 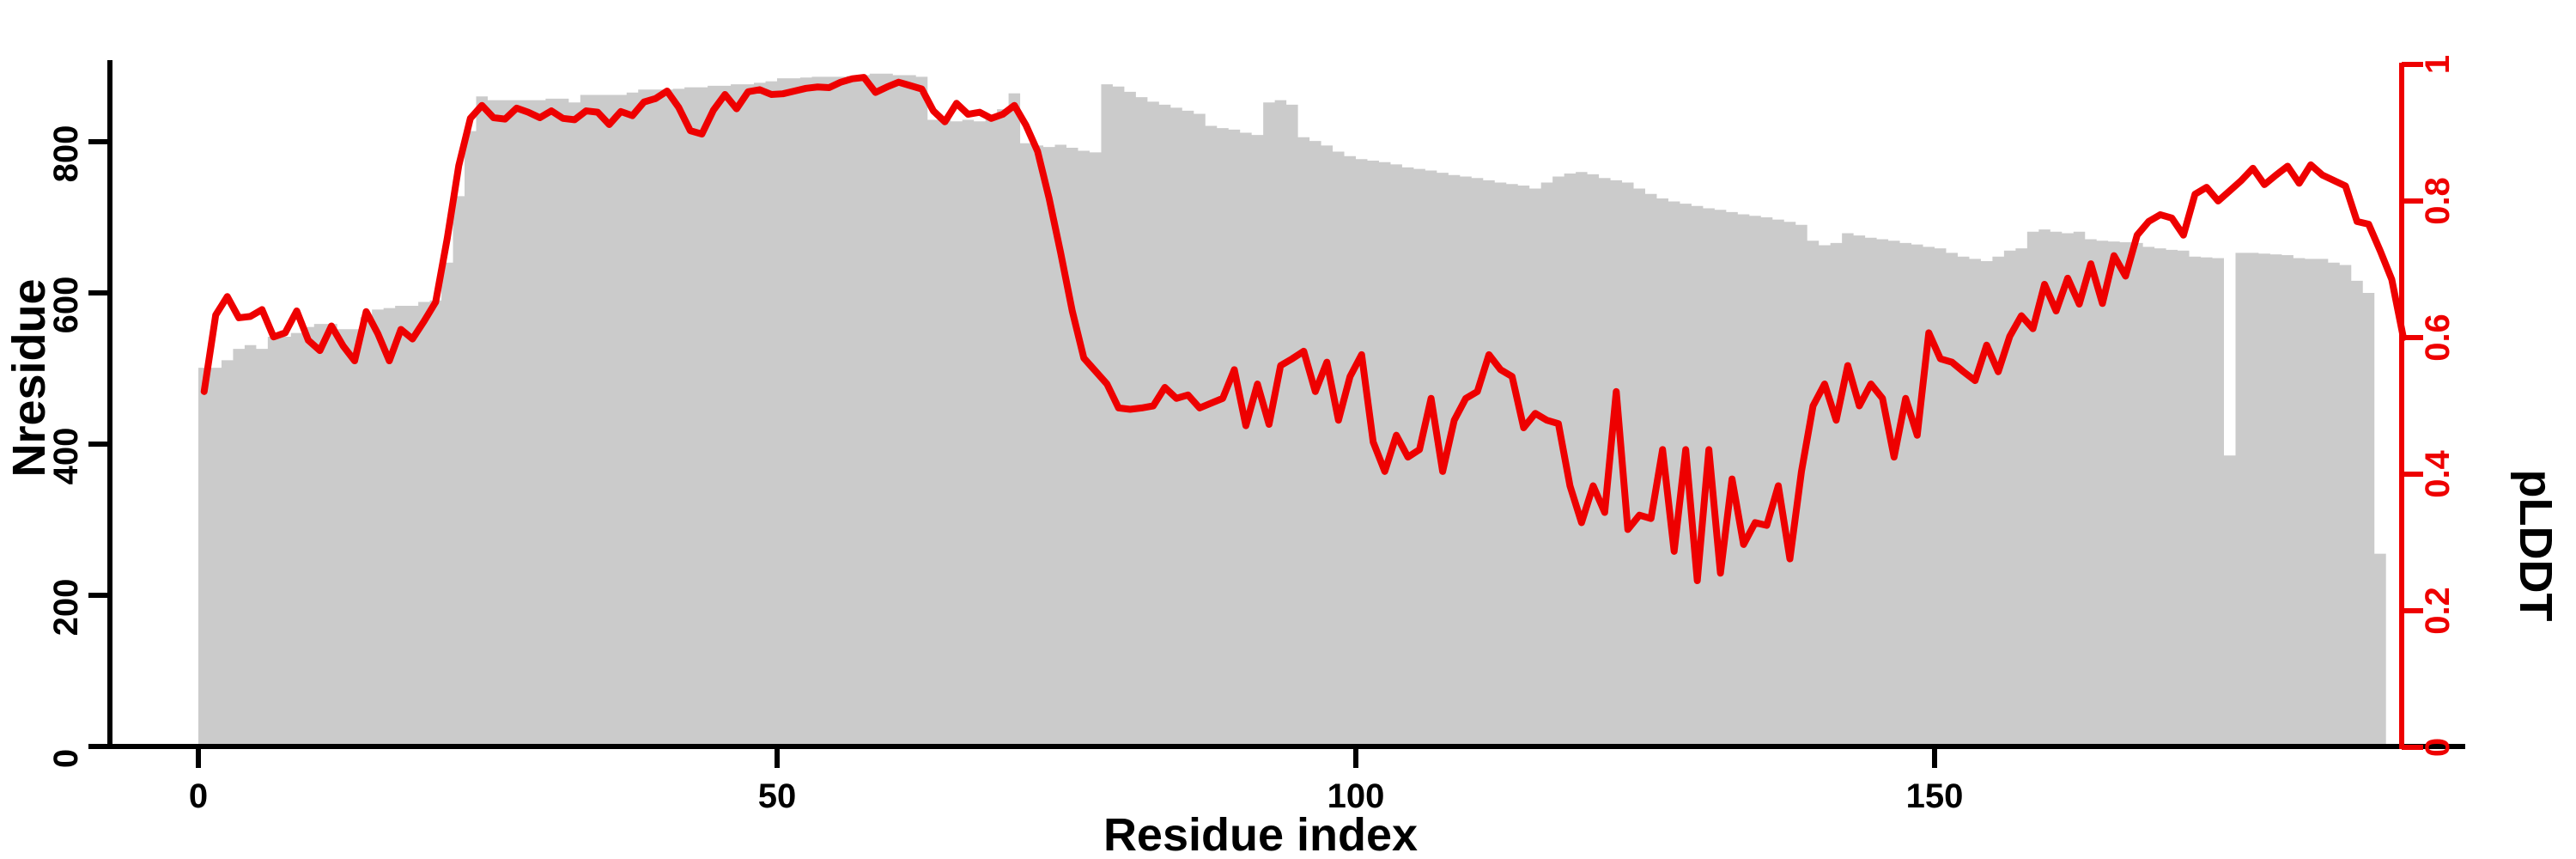 I want to click on tick-label: 800, so click(x=66, y=154).